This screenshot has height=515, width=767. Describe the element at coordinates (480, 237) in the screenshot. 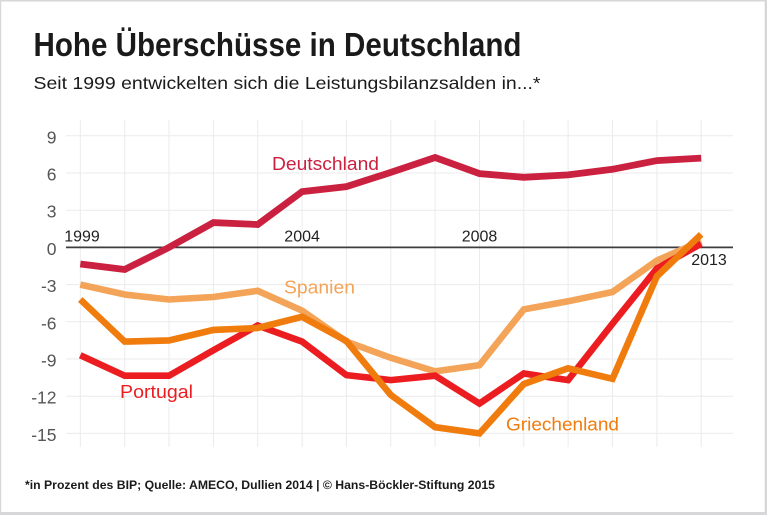

I see `svg-text: 2008` at that location.